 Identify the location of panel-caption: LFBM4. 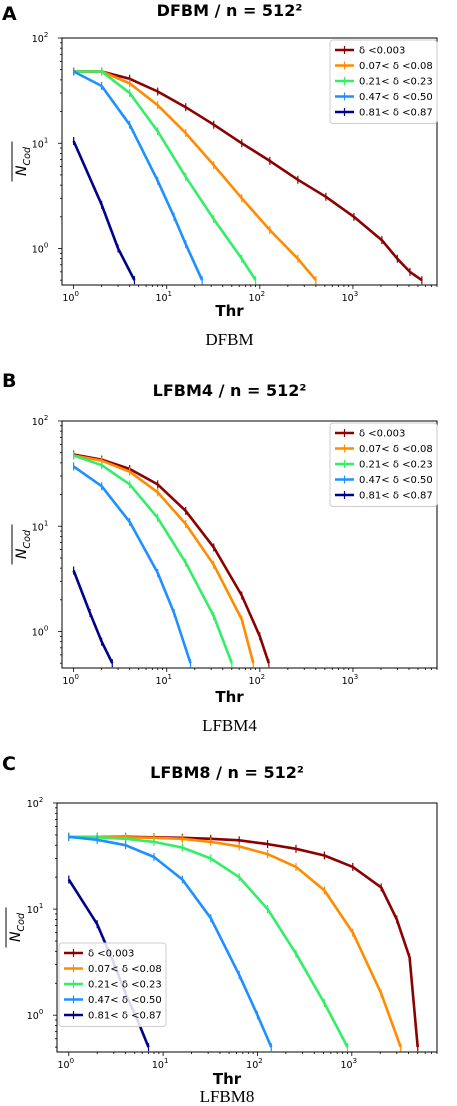
(229, 725).